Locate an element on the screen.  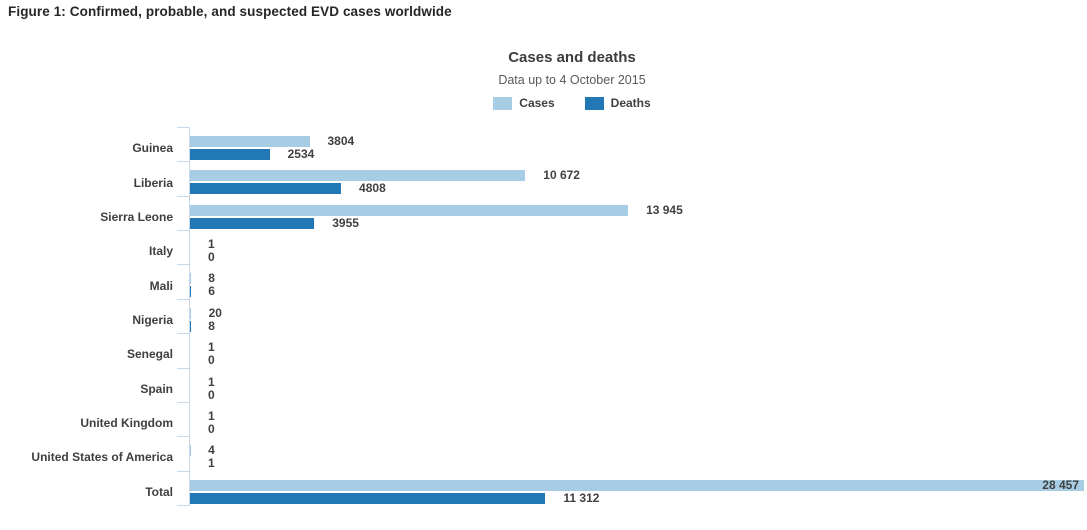
cases-value-label: 10 672 is located at coordinates (561, 175).